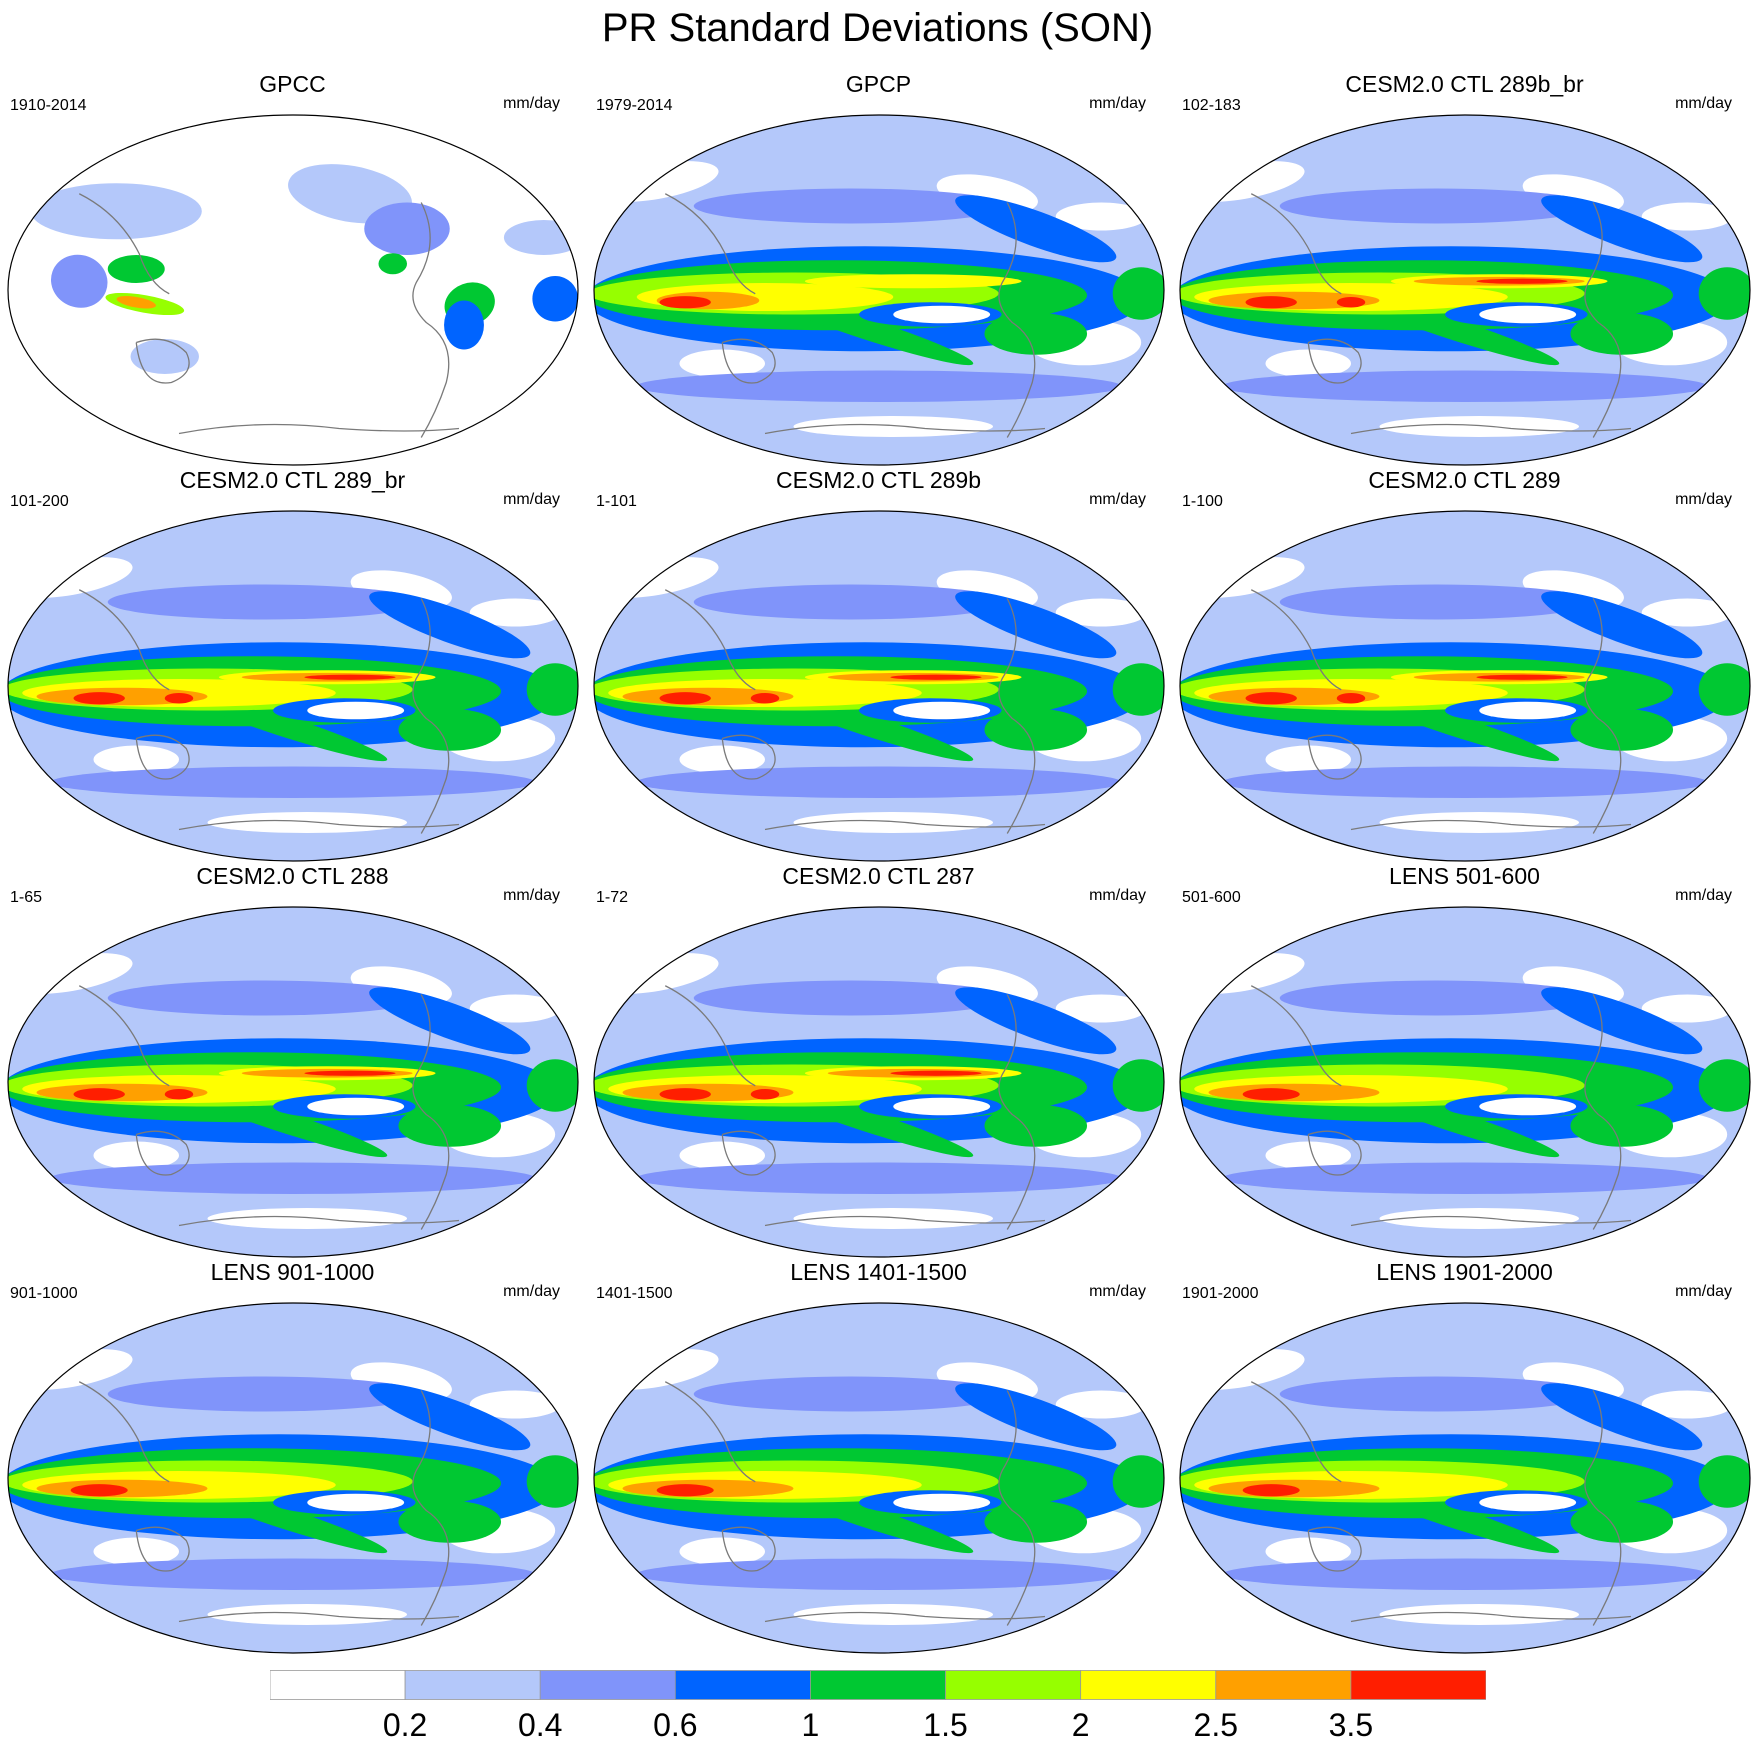  What do you see at coordinates (1351, 1725) in the screenshot?
I see `colorbar-tick-label: 3.5` at bounding box center [1351, 1725].